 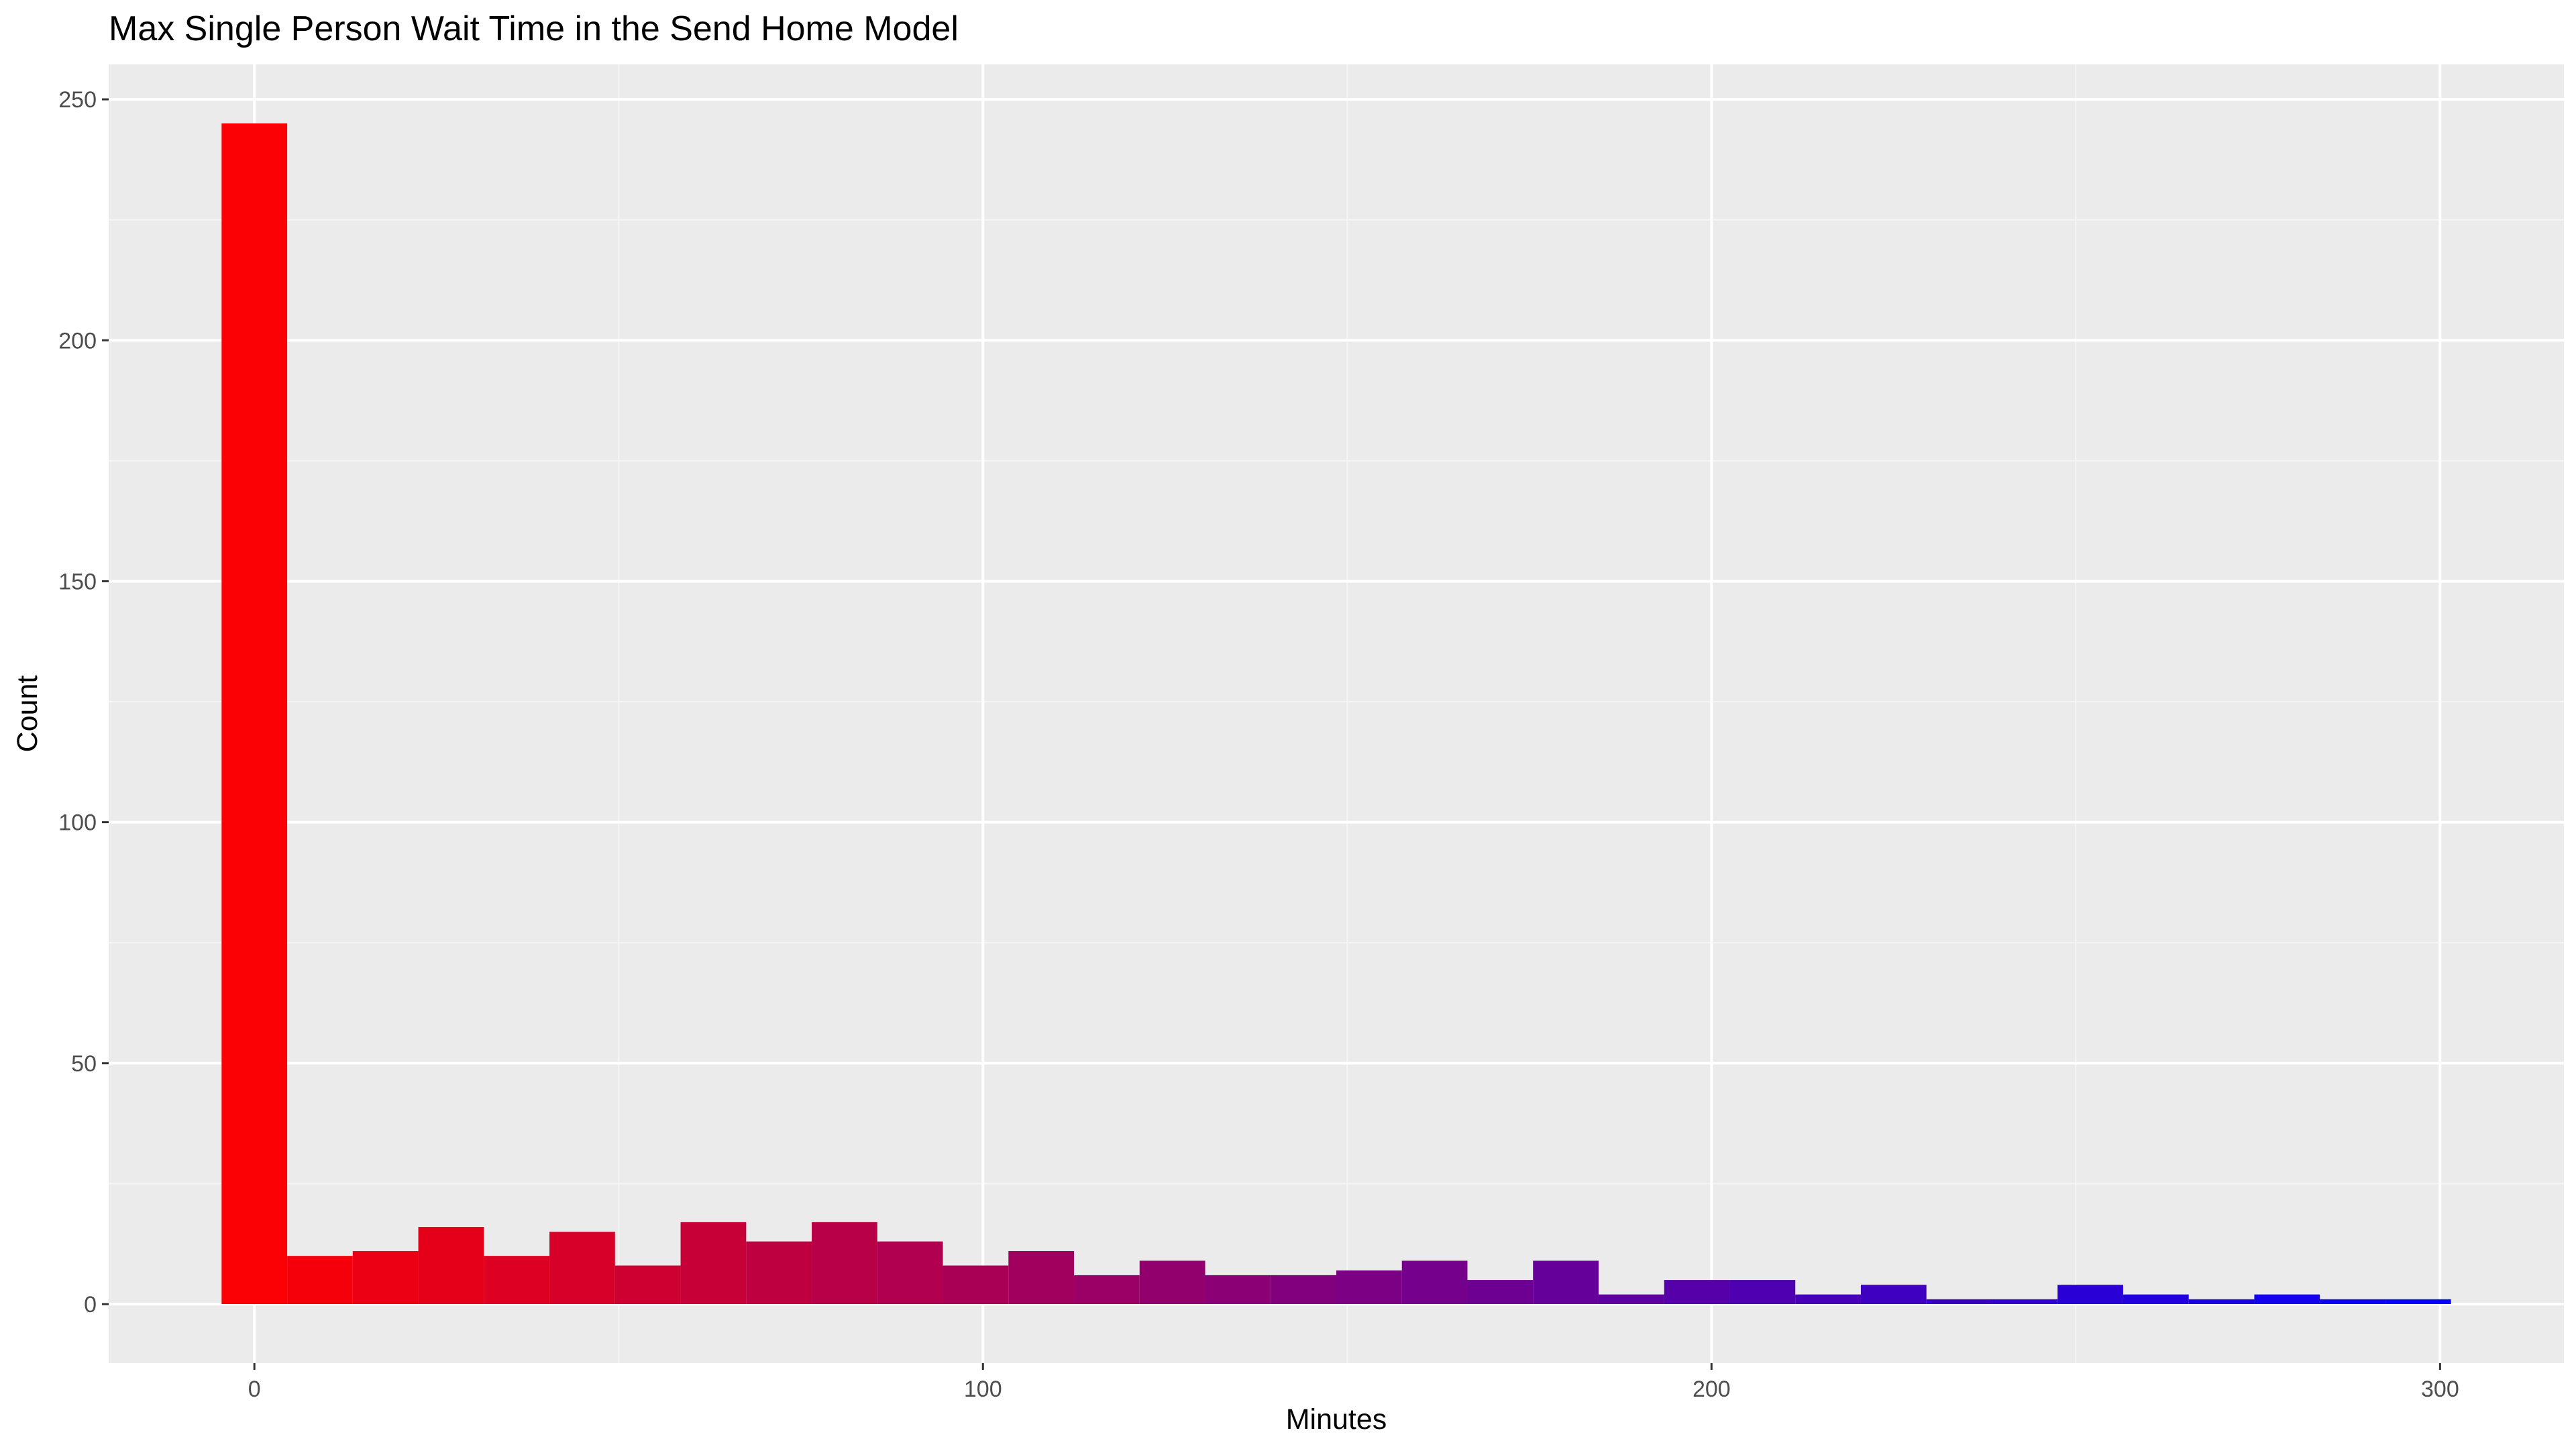 I want to click on x-axis-tick-label: 300, so click(x=2440, y=1389).